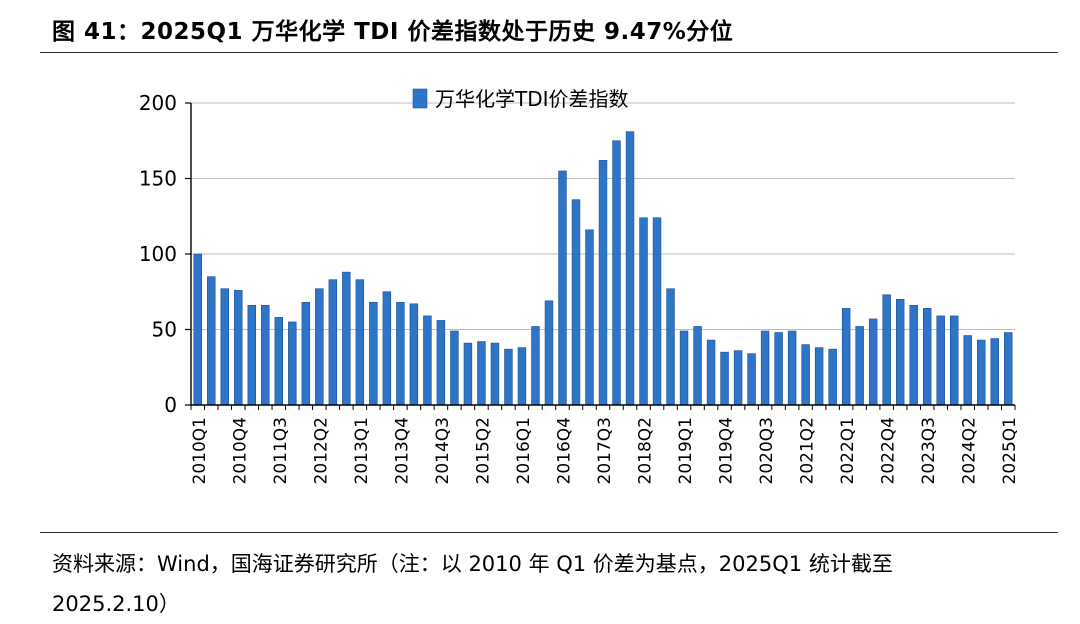  What do you see at coordinates (393, 32) in the screenshot?
I see `figure-title: 图 41：2025Q1 万华化学 TDI 价差指数处于历史 9.47%分位` at bounding box center [393, 32].